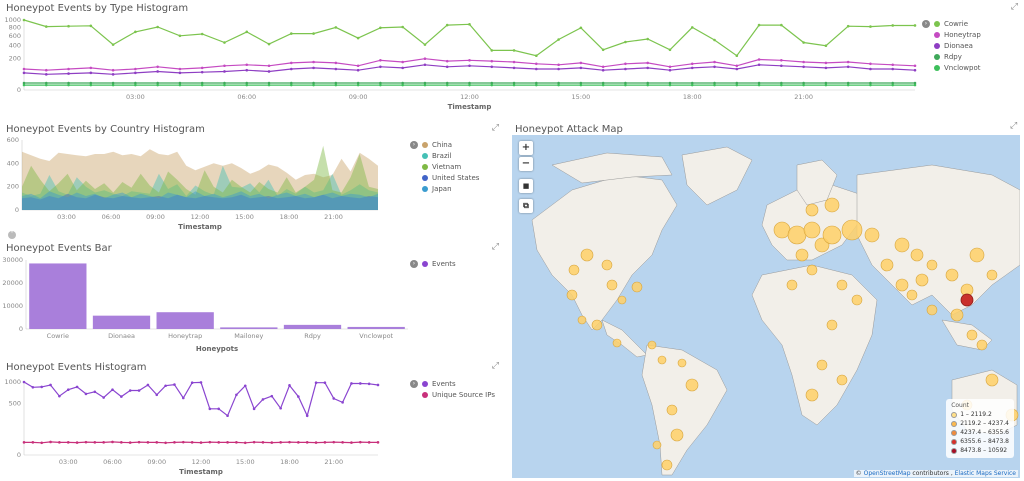  I want to click on country-histogram-expand-icon: ⤢, so click(495, 128).